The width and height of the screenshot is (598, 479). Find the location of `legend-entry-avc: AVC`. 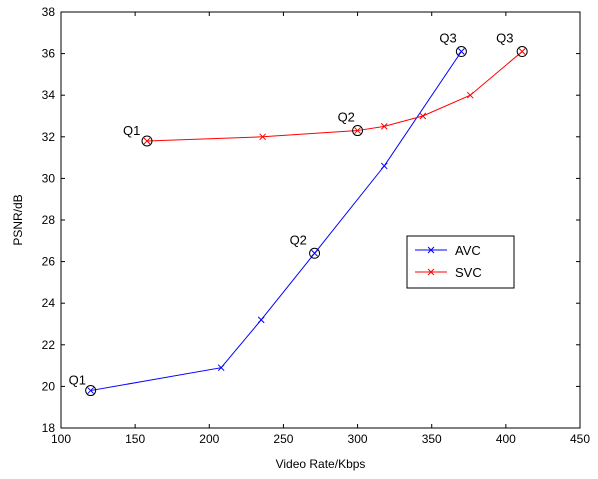

legend-entry-avc: AVC is located at coordinates (448, 250).